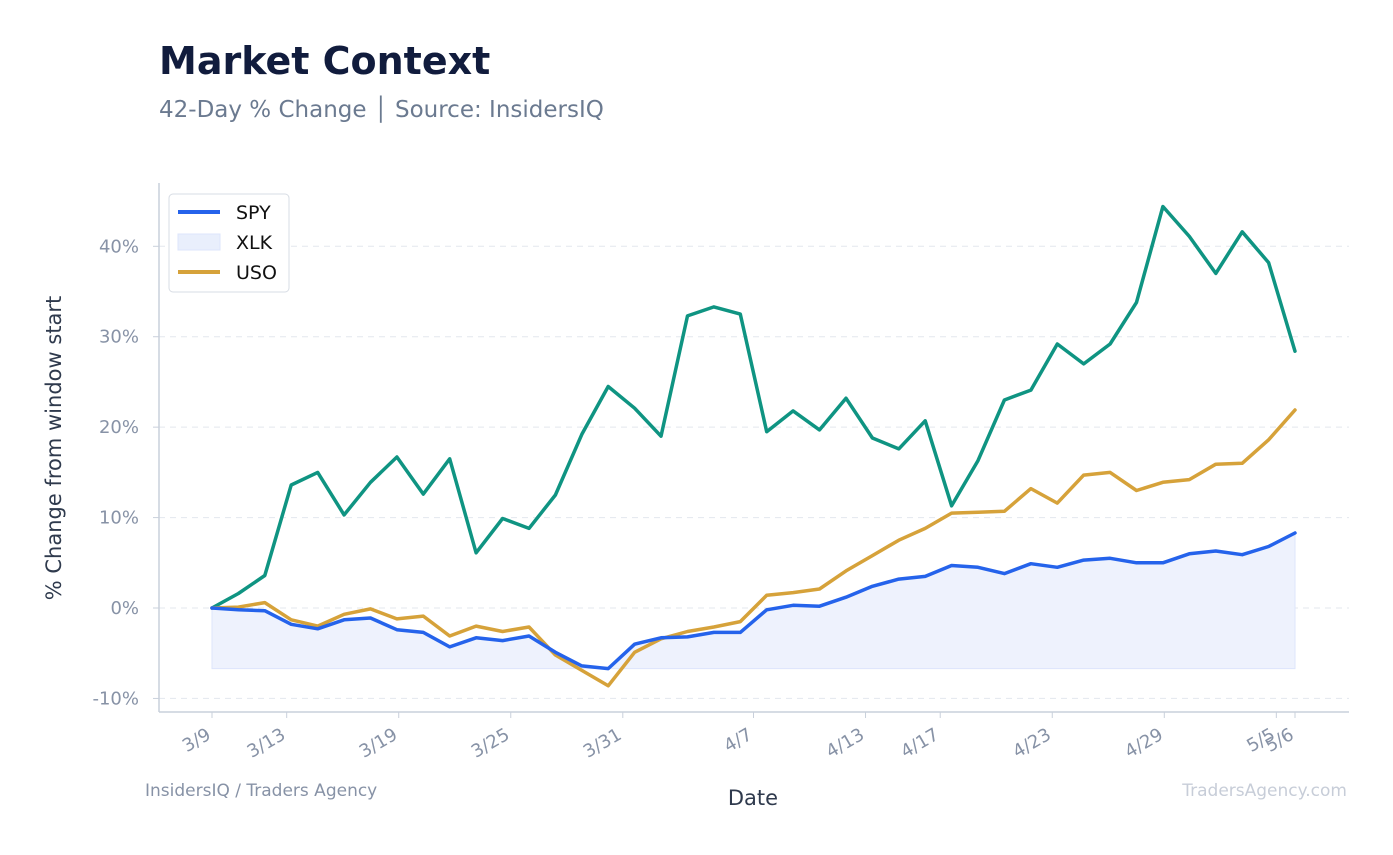  Describe the element at coordinates (753, 798) in the screenshot. I see `x-axis-label: Date` at that location.